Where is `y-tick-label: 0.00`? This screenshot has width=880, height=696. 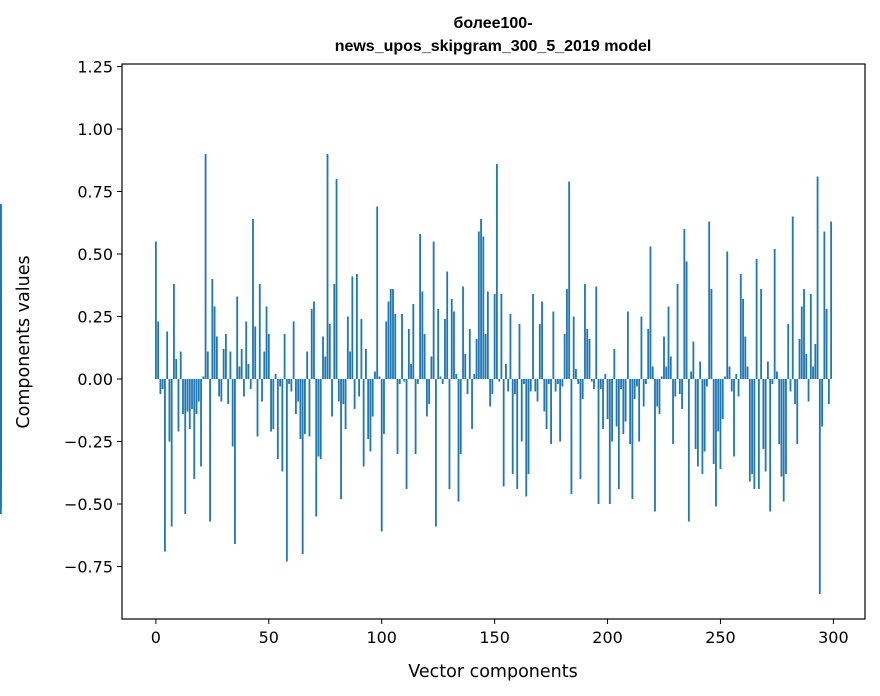 y-tick-label: 0.00 is located at coordinates (95, 379).